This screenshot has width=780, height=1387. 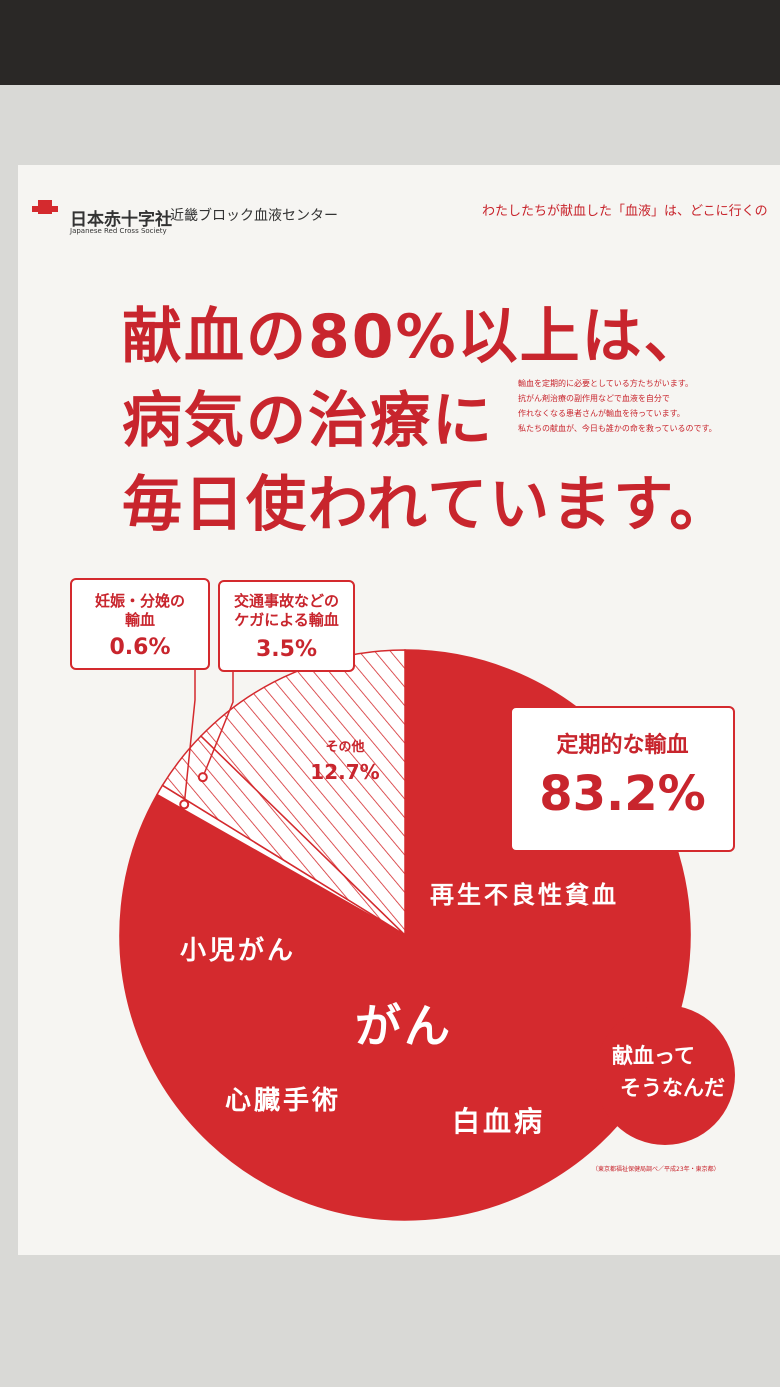 I want to click on badge-line: 献血って, so click(x=653, y=1056).